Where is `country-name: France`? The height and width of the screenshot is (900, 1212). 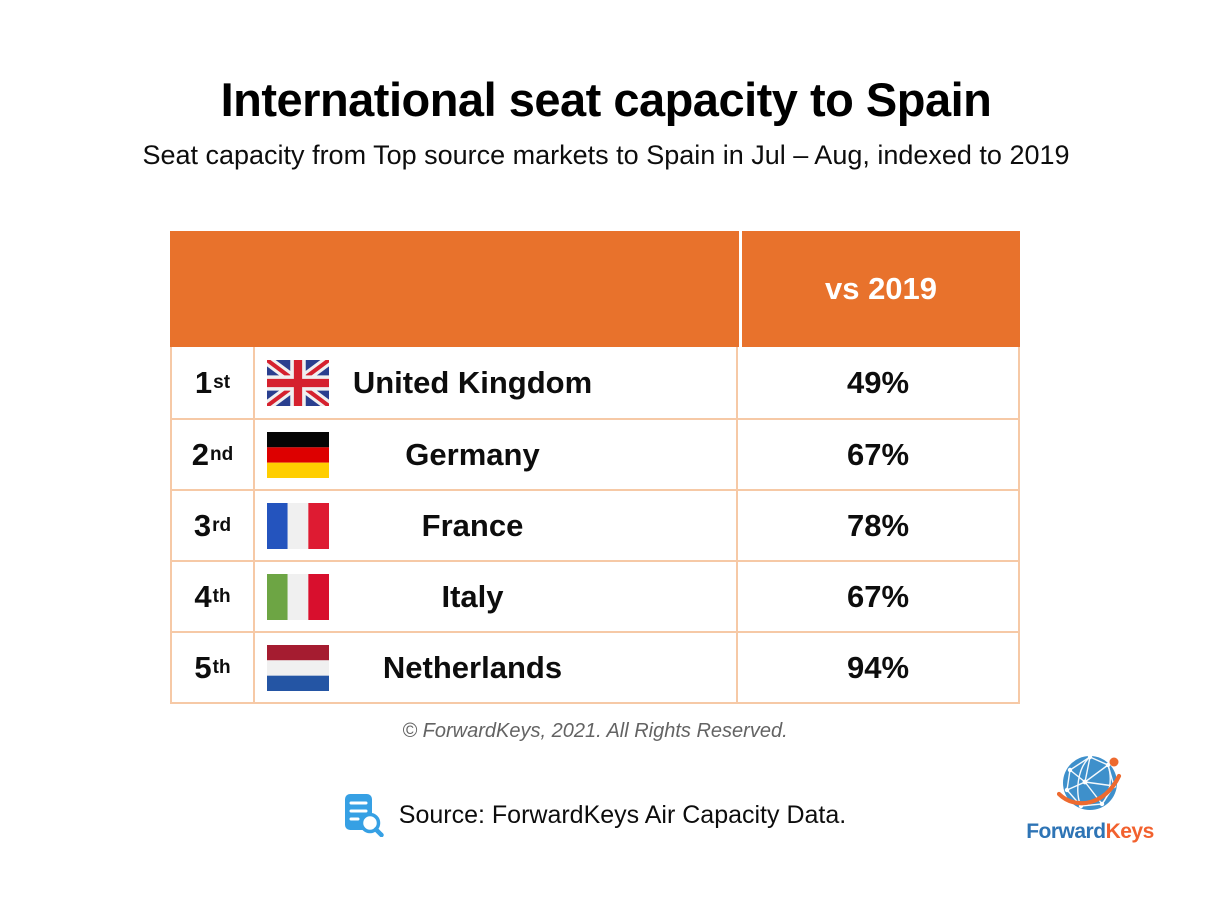 country-name: France is located at coordinates (472, 525).